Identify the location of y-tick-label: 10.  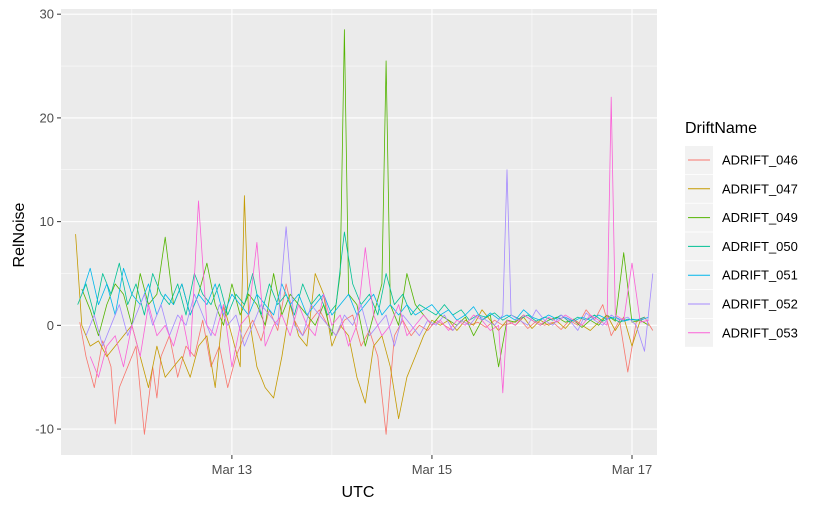
(47, 221).